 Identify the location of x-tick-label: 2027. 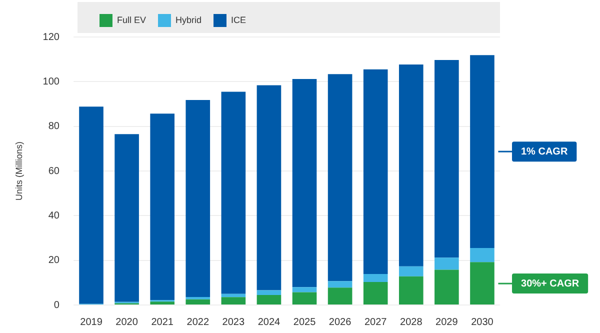
(376, 322).